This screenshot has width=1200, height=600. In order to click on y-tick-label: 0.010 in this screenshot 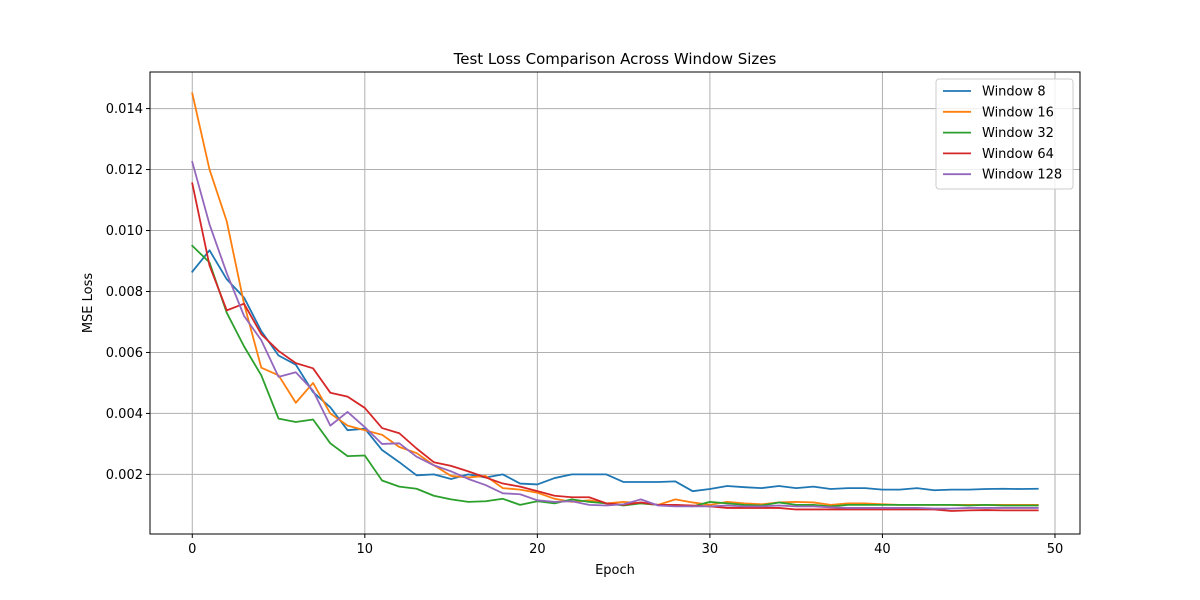, I will do `click(124, 231)`.